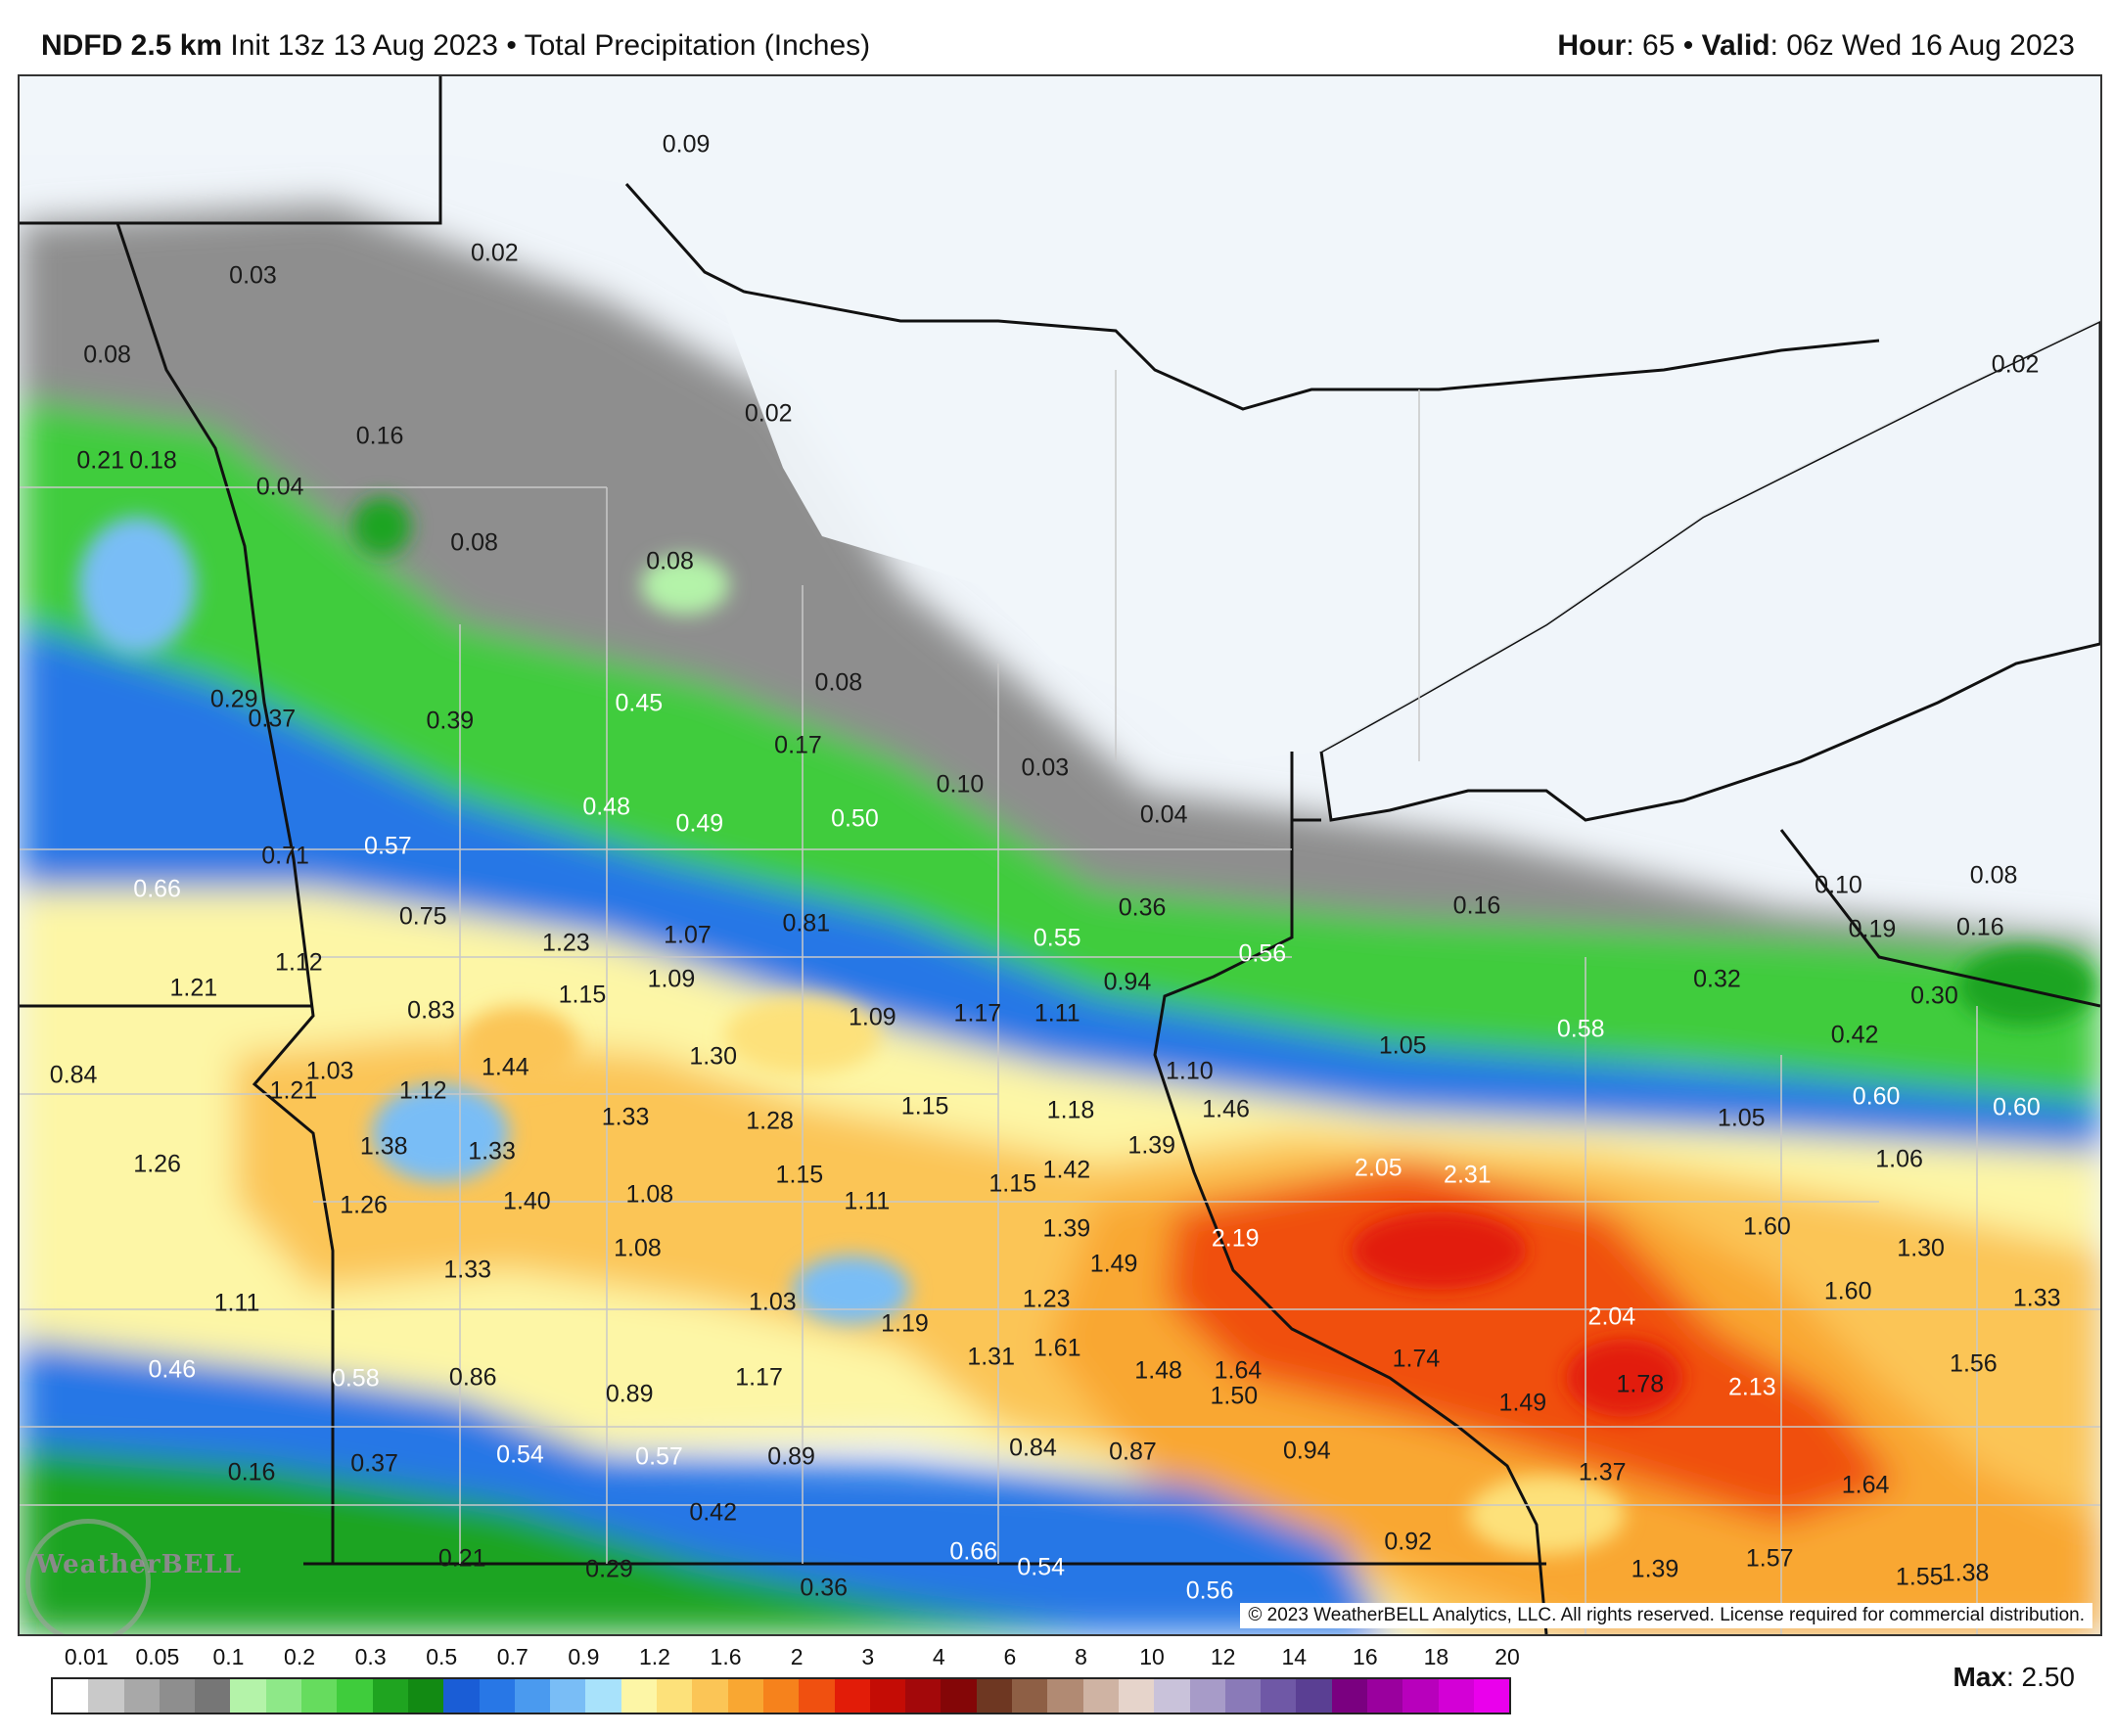 This screenshot has height=1736, width=2114. Describe the element at coordinates (791, 1457) in the screenshot. I see `precip-value-label: 0.89` at that location.